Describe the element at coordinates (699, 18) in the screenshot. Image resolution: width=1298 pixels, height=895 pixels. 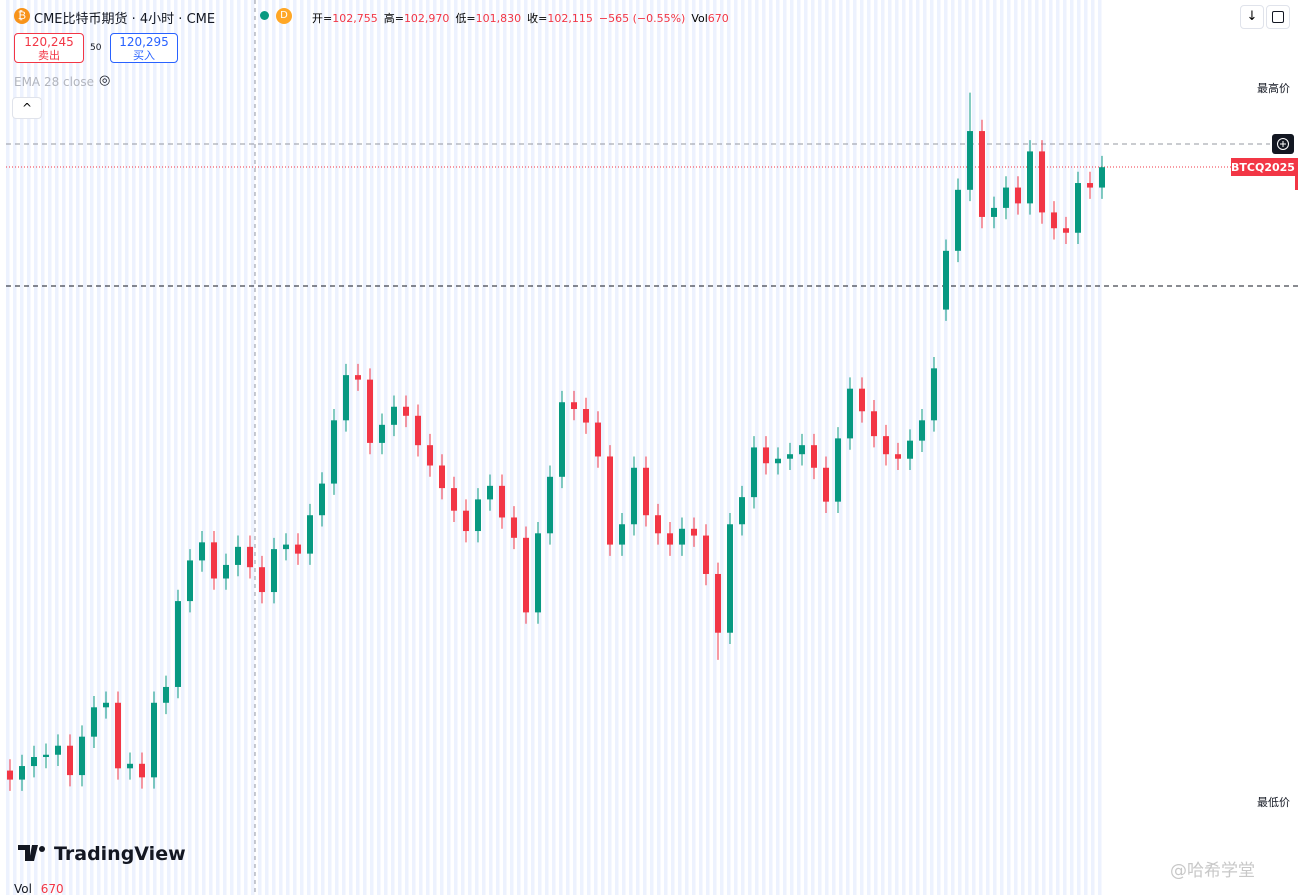
I see `volume-label: Vol` at that location.